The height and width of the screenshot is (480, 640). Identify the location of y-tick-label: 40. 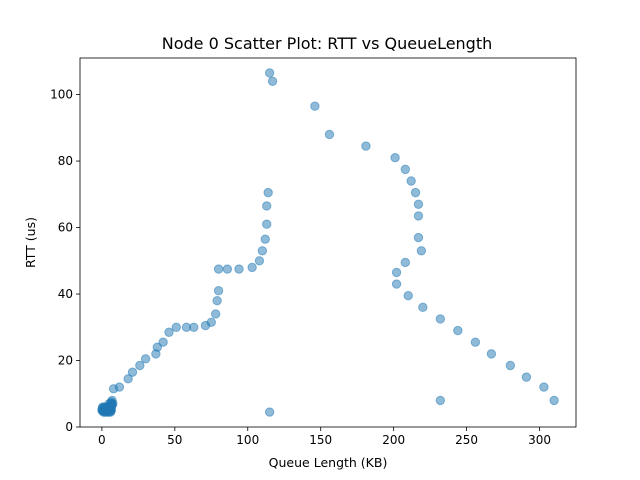
(65, 294).